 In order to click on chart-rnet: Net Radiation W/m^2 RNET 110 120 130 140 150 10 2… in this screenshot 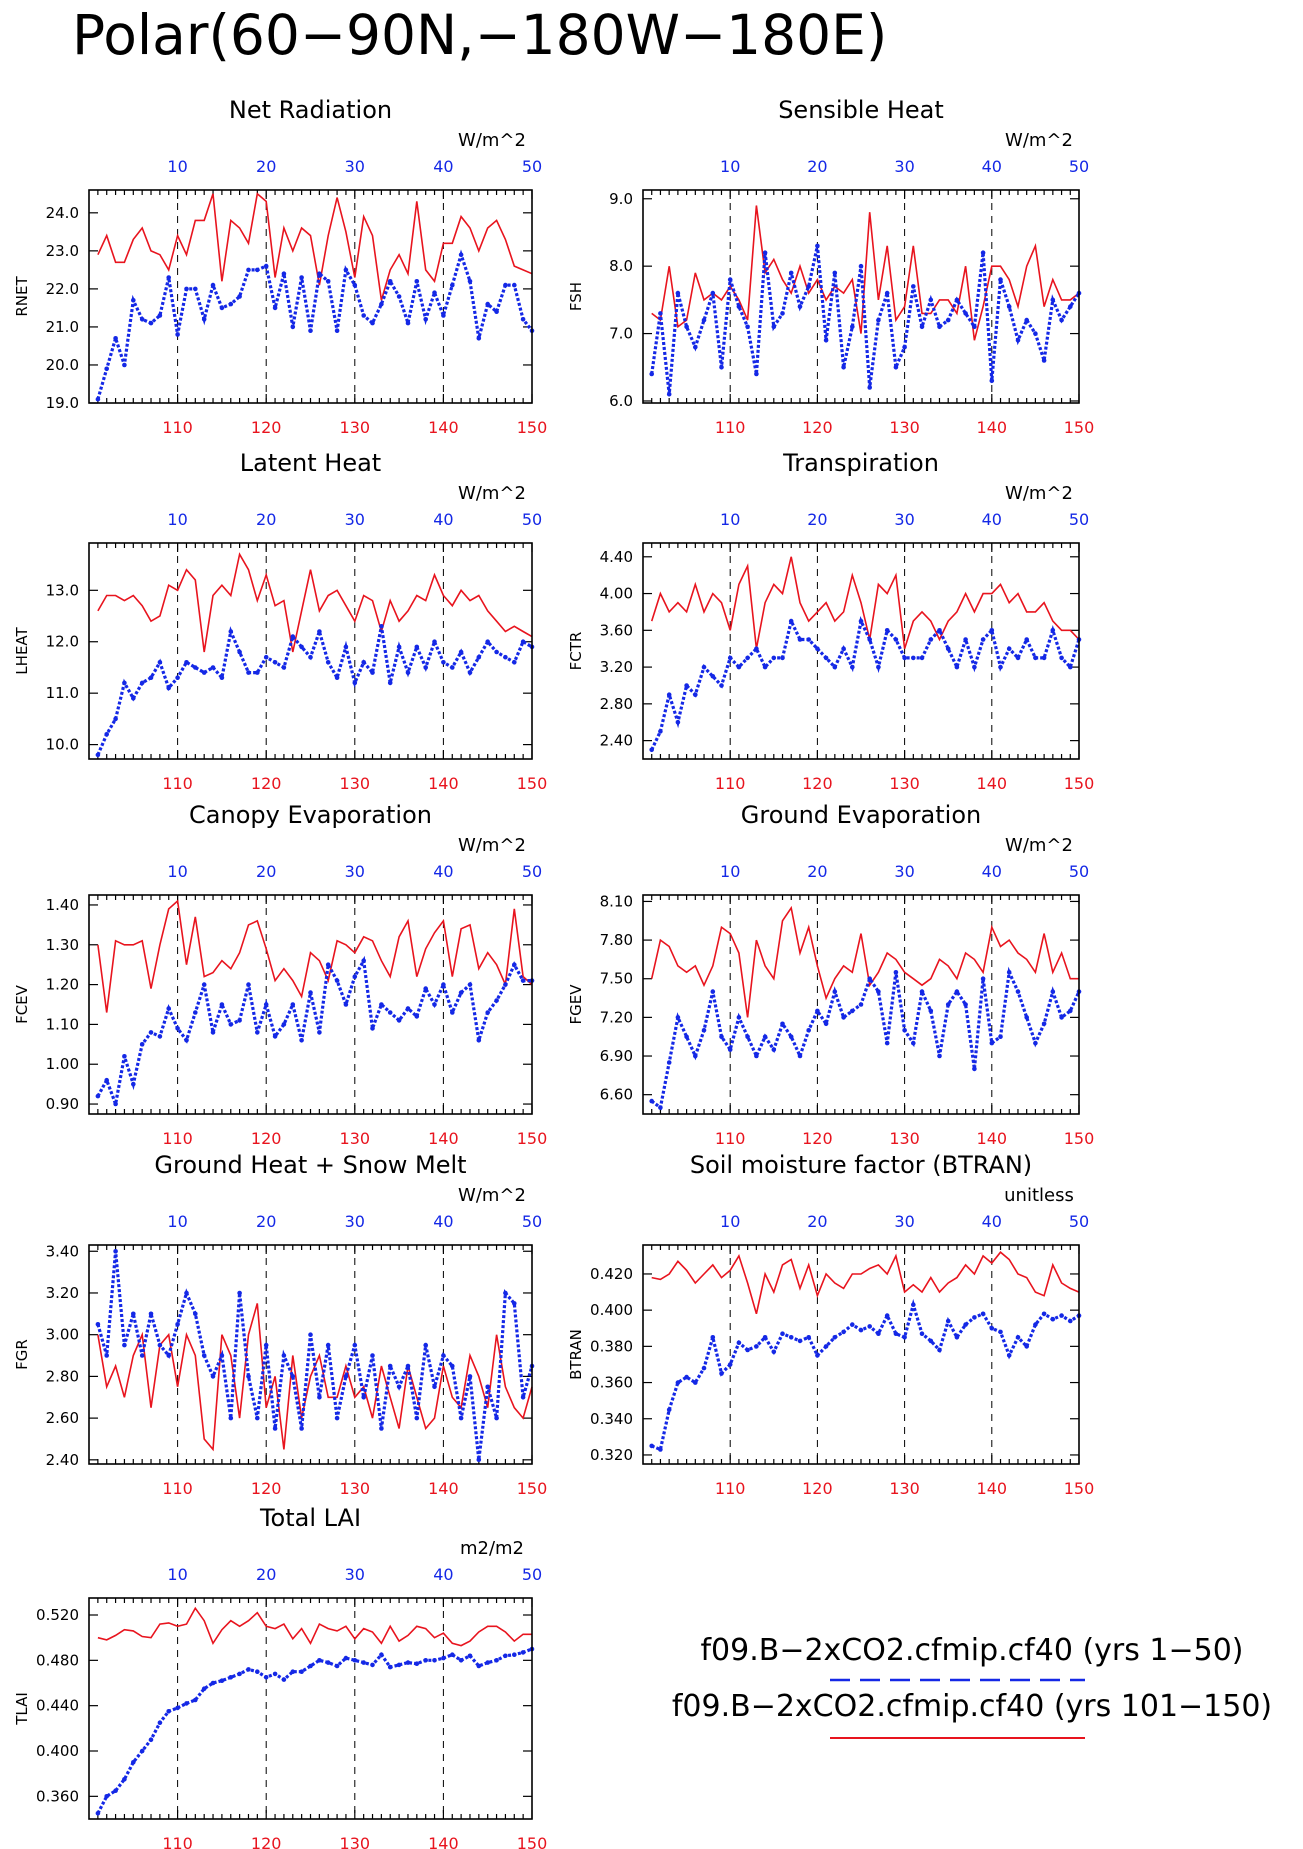, I will do `click(280, 266)`.